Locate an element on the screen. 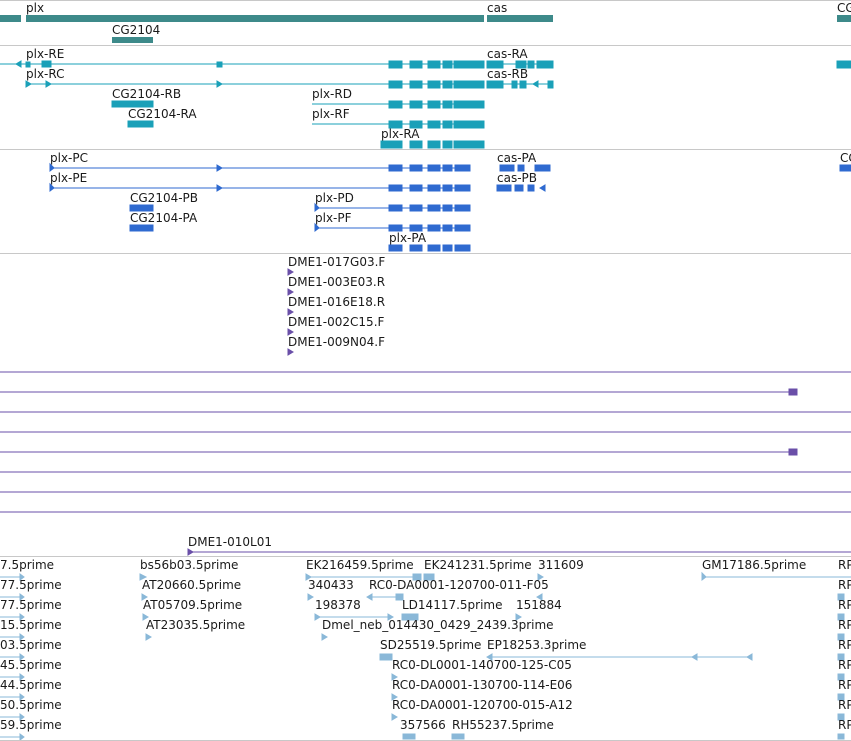 This screenshot has height=741, width=851. est-label: RC0-DA0001-120700-011-F05 is located at coordinates (459, 585).